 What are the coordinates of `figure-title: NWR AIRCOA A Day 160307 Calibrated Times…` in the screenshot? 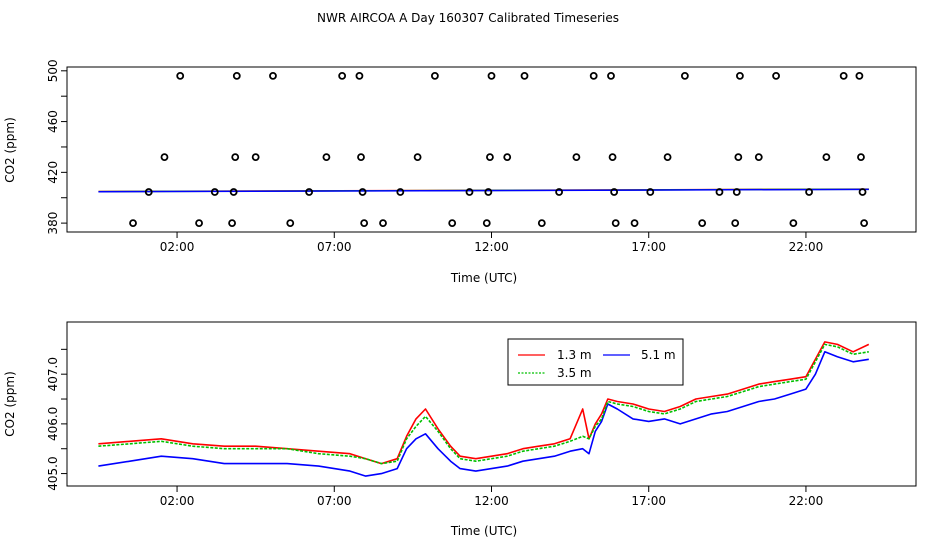 It's located at (468, 18).